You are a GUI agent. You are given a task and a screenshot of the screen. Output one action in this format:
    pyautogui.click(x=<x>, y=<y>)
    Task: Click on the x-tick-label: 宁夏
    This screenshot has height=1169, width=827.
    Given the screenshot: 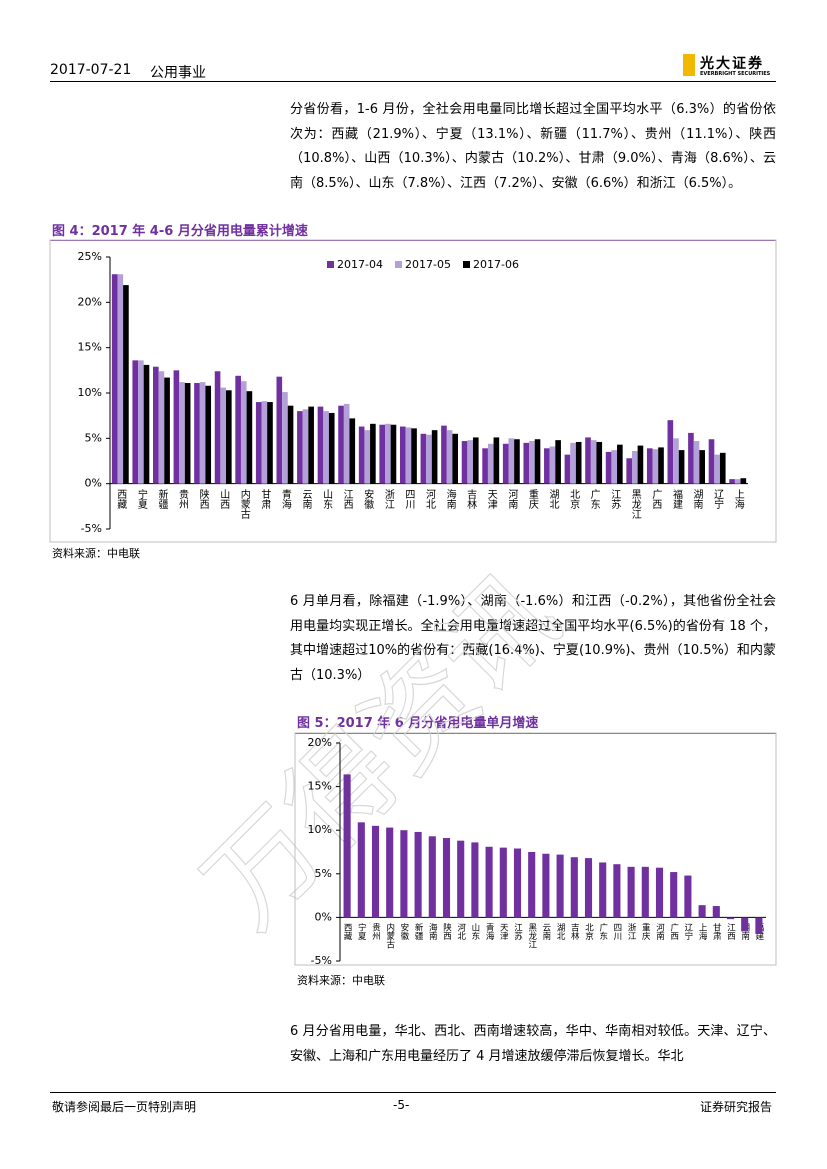 What is the action you would take?
    pyautogui.click(x=141, y=498)
    